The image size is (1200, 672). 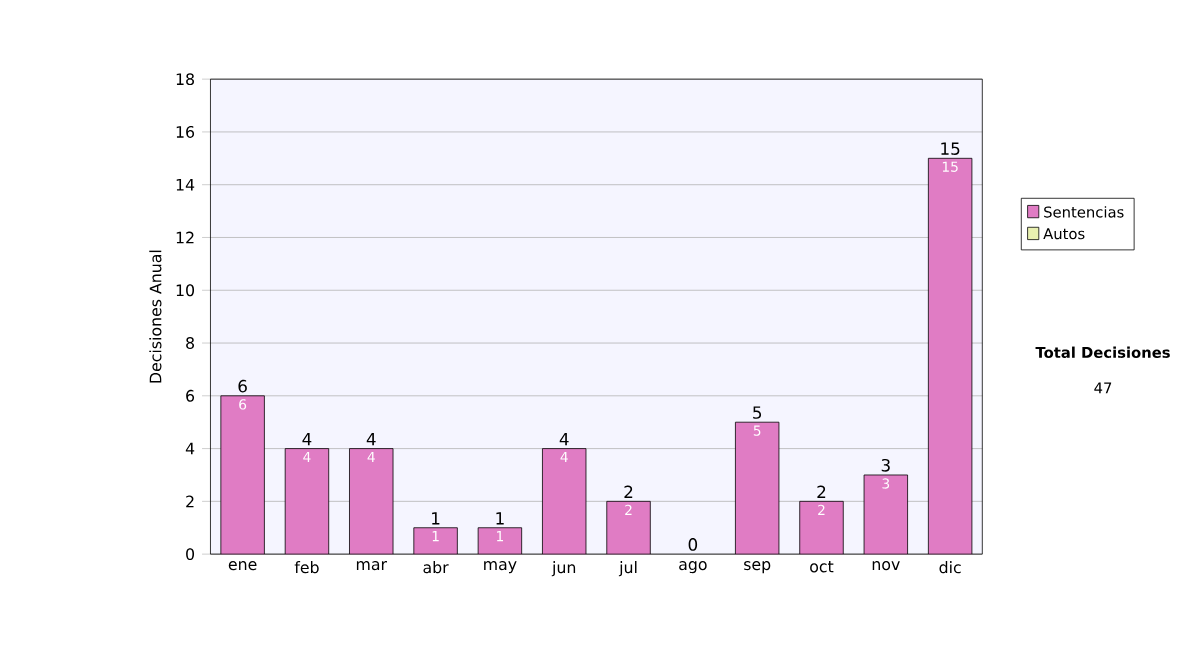 What do you see at coordinates (757, 412) in the screenshot?
I see `total-label: 5` at bounding box center [757, 412].